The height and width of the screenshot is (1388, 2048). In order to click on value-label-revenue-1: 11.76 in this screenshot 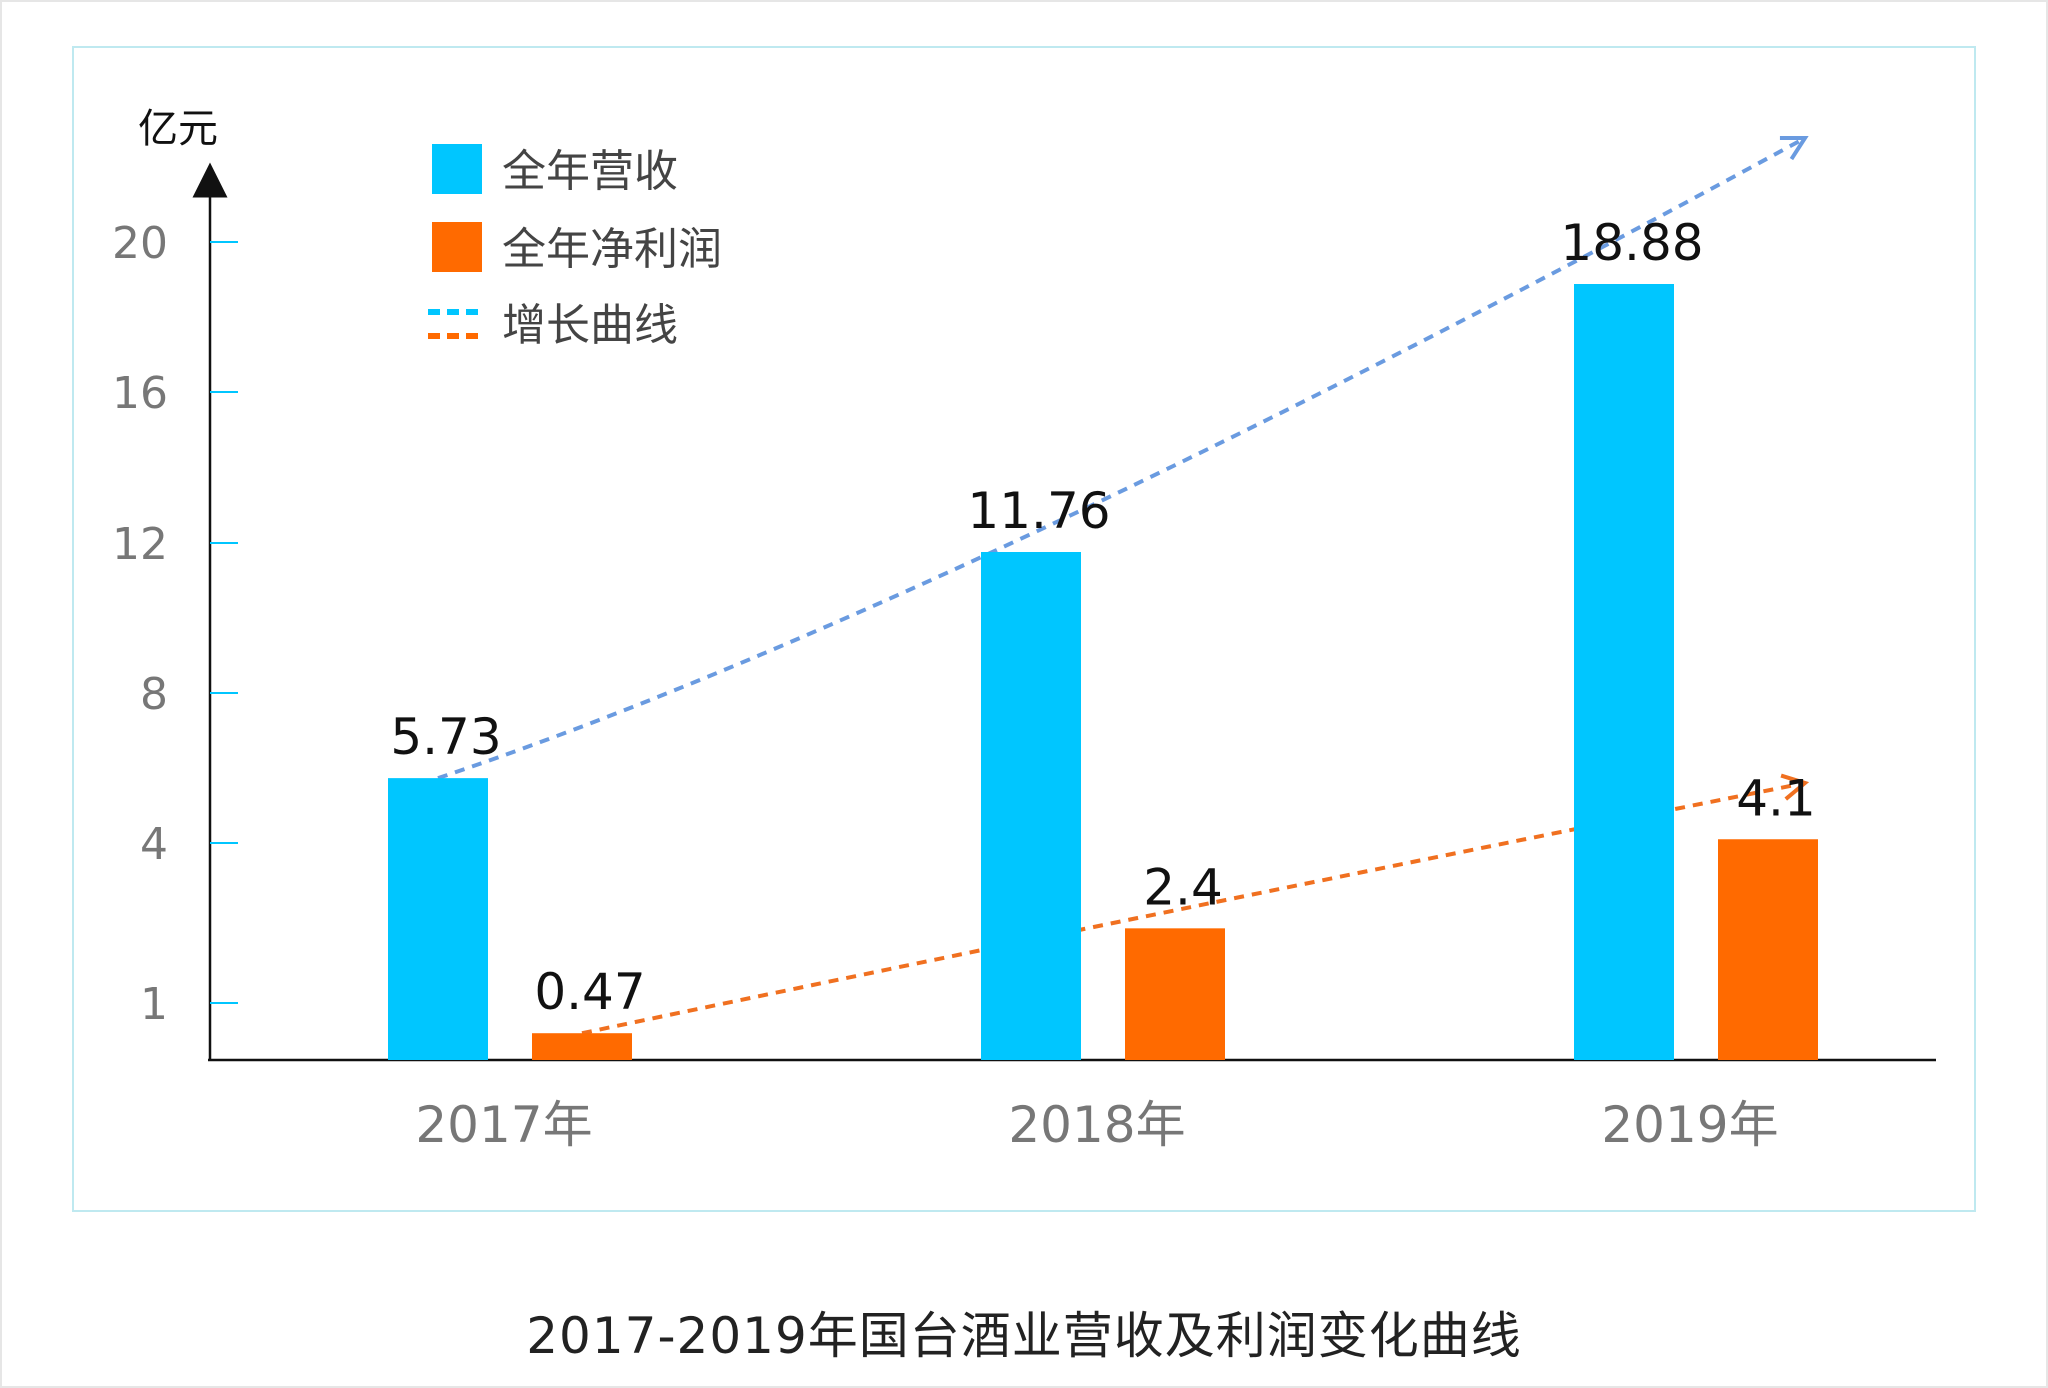, I will do `click(1038, 511)`.